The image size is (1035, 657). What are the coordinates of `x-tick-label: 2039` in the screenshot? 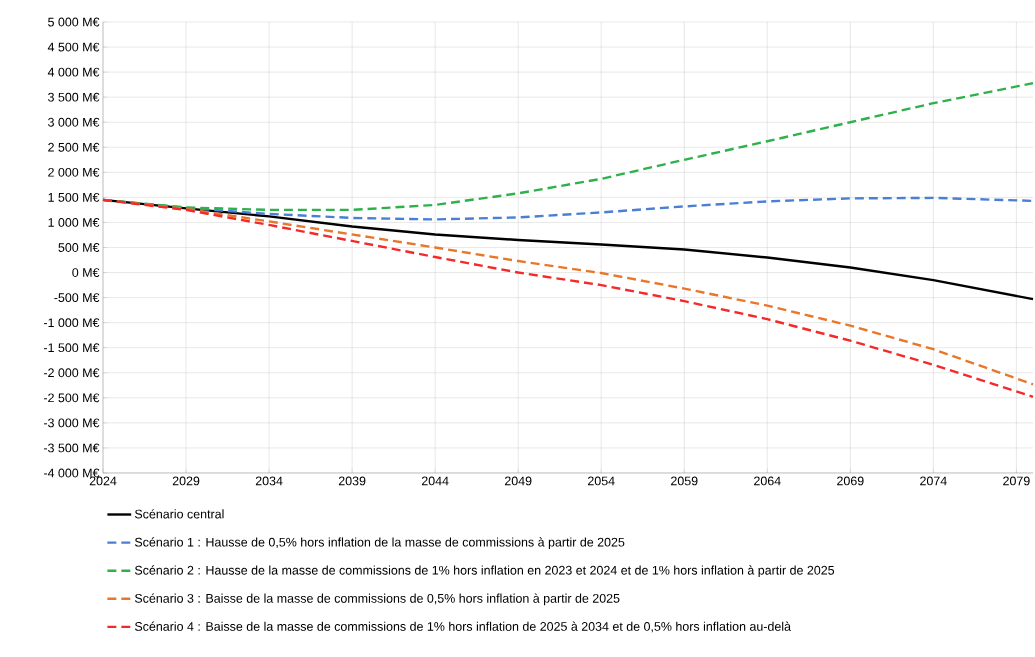 It's located at (352, 481).